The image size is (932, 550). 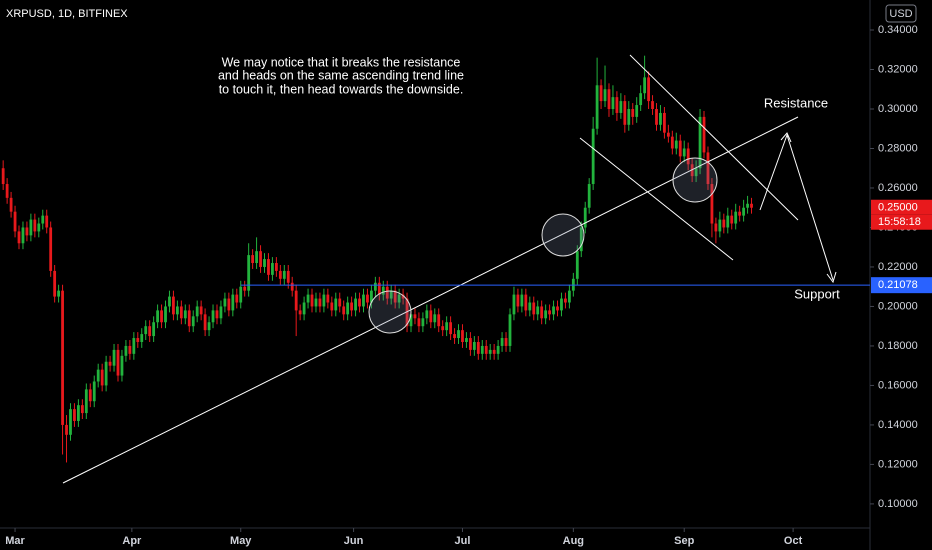 I want to click on arrow-head, so click(x=786, y=137).